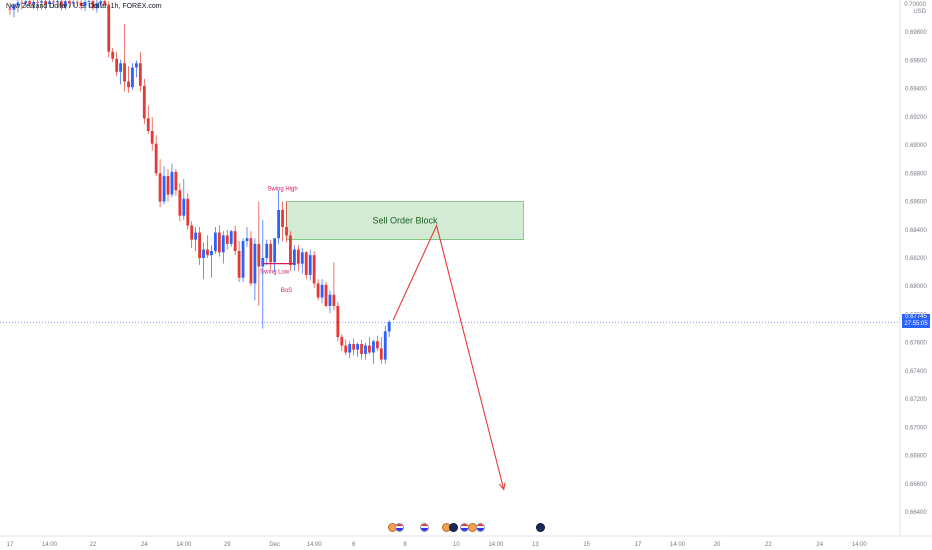 This screenshot has width=932, height=550. I want to click on time-tick-label: 10, so click(456, 545).